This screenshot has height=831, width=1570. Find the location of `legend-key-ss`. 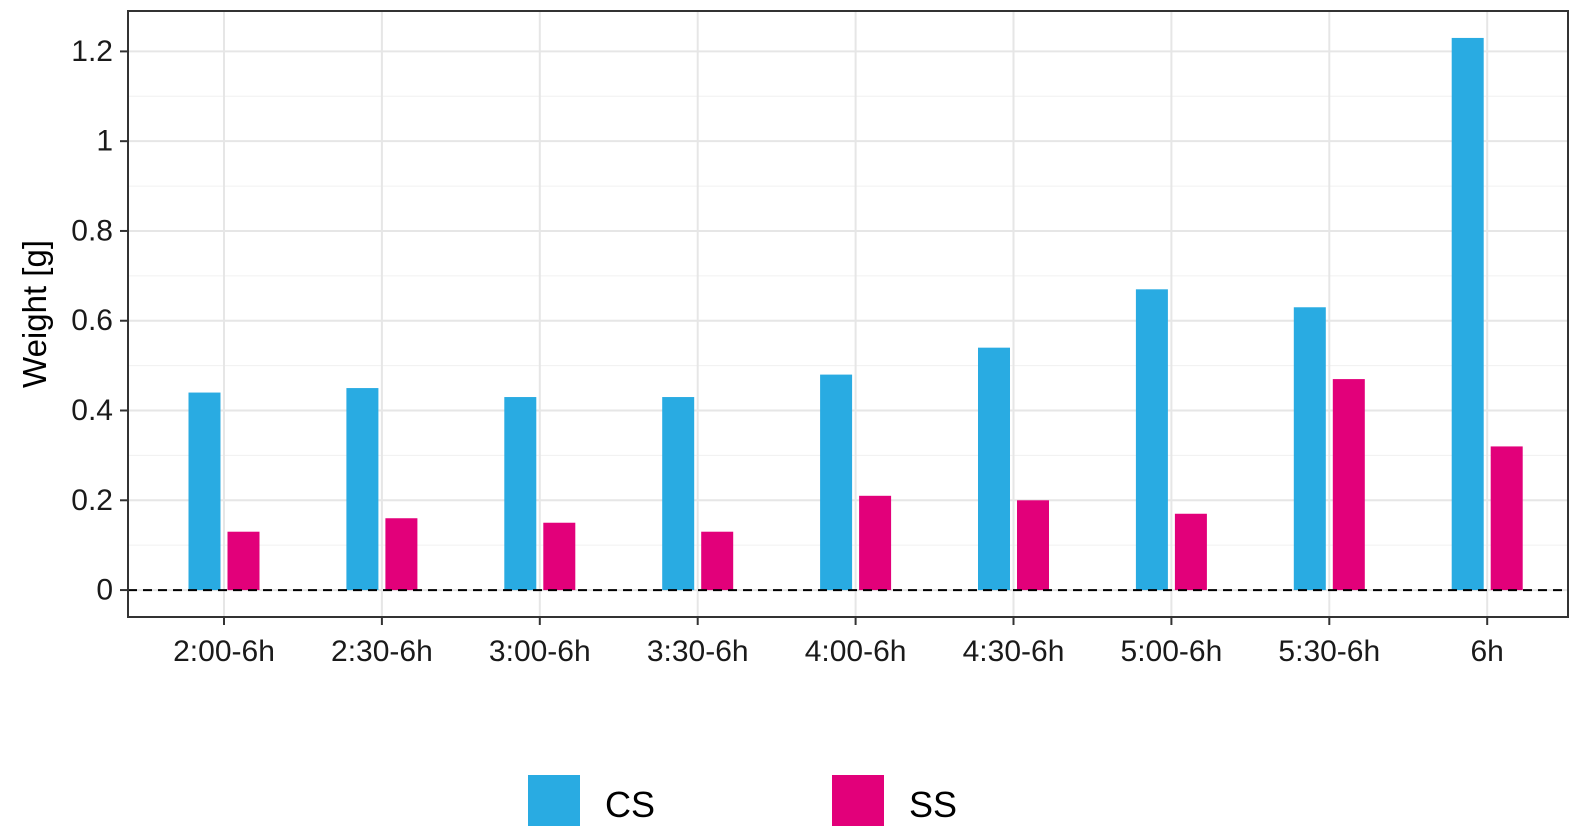

legend-key-ss is located at coordinates (858, 800).